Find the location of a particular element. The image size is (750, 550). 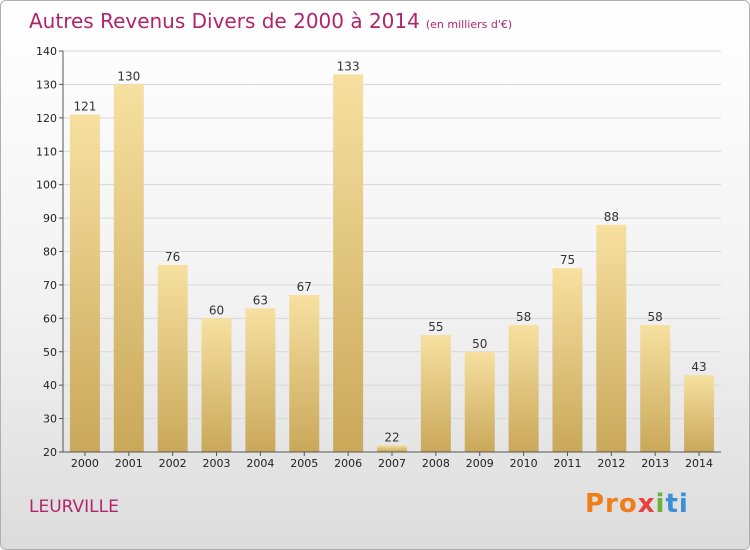

y-tick-label: 20 is located at coordinates (50, 452).